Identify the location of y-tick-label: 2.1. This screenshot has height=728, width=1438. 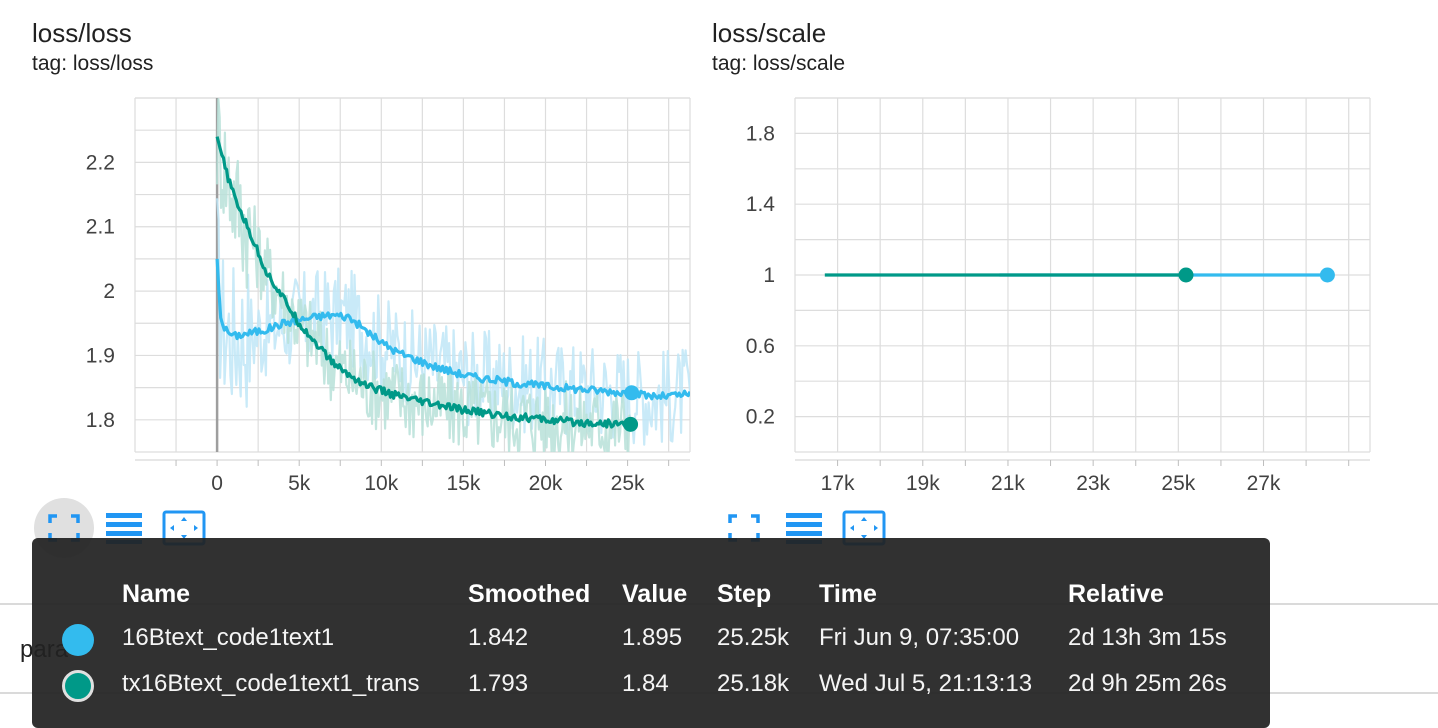
(100, 227).